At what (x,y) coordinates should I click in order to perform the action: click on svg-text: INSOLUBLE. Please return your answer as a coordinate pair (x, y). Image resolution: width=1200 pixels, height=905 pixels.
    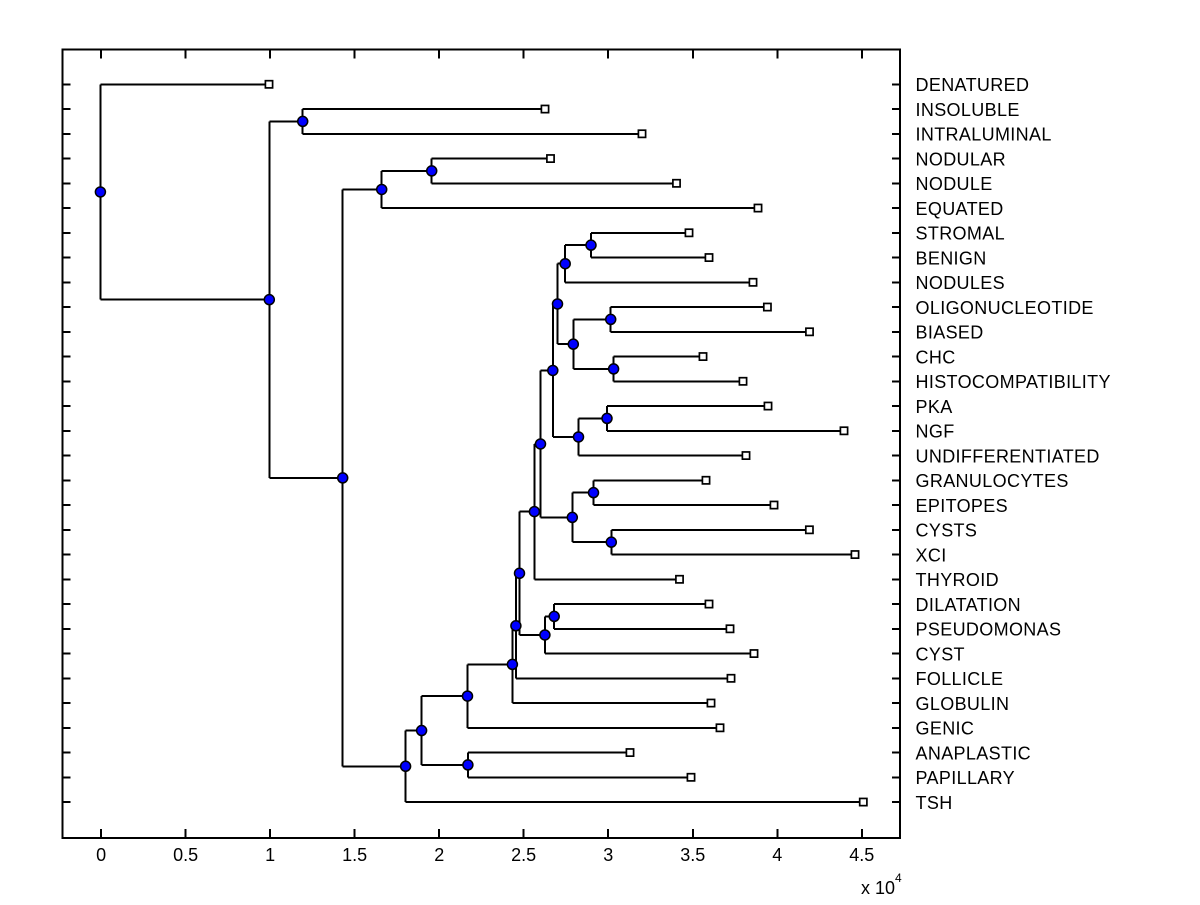
    Looking at the image, I should click on (968, 110).